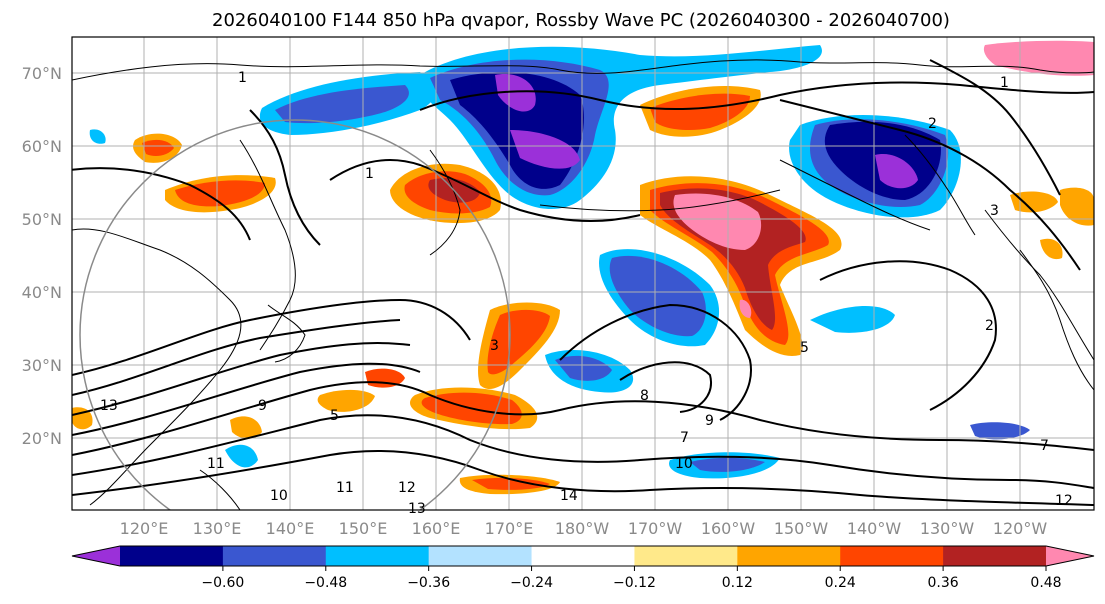  I want to click on lon-tick-label: 120°W, so click(1020, 528).